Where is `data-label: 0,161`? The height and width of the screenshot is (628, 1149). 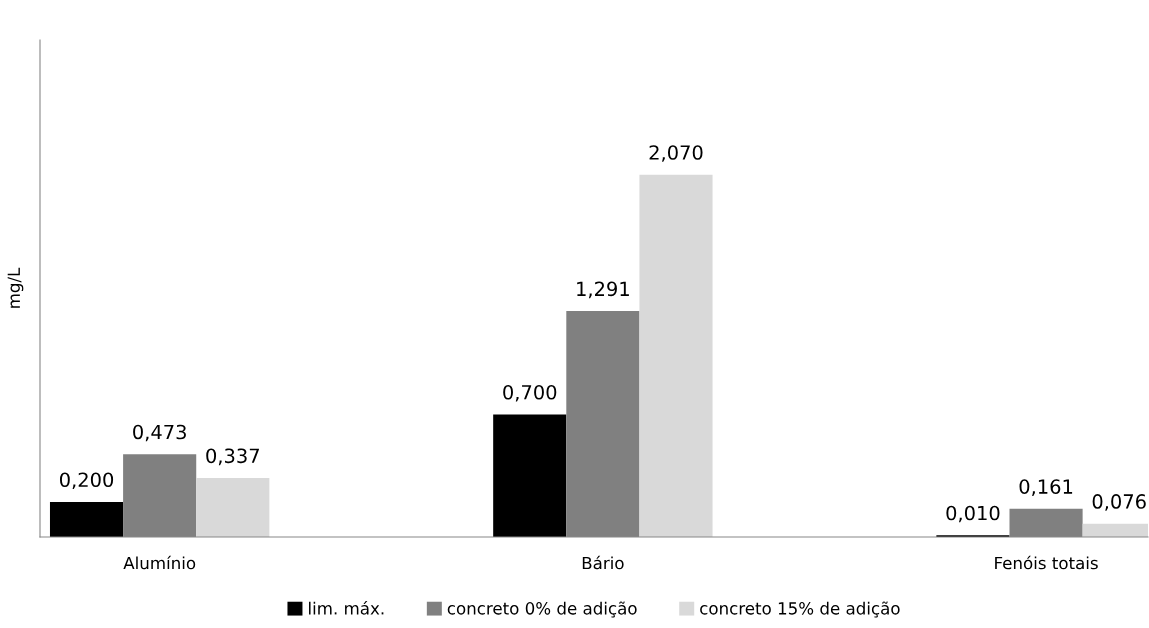 data-label: 0,161 is located at coordinates (1046, 487).